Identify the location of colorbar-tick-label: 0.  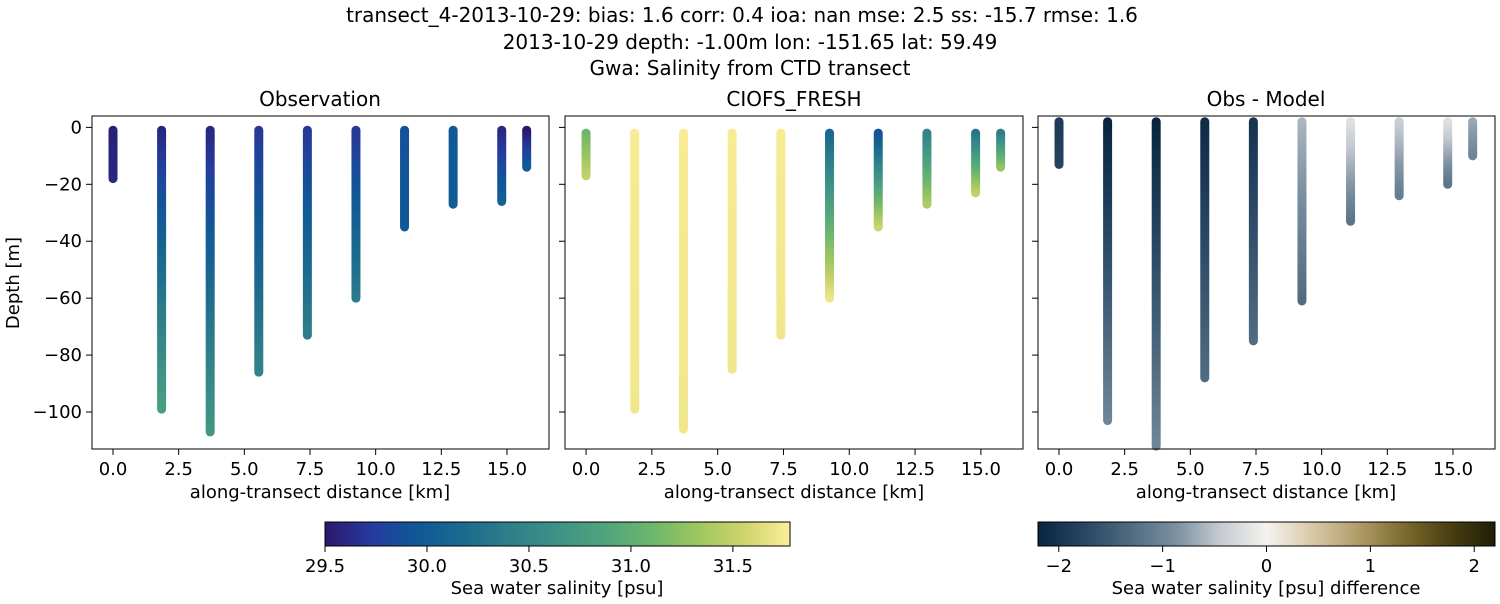
(1266, 566).